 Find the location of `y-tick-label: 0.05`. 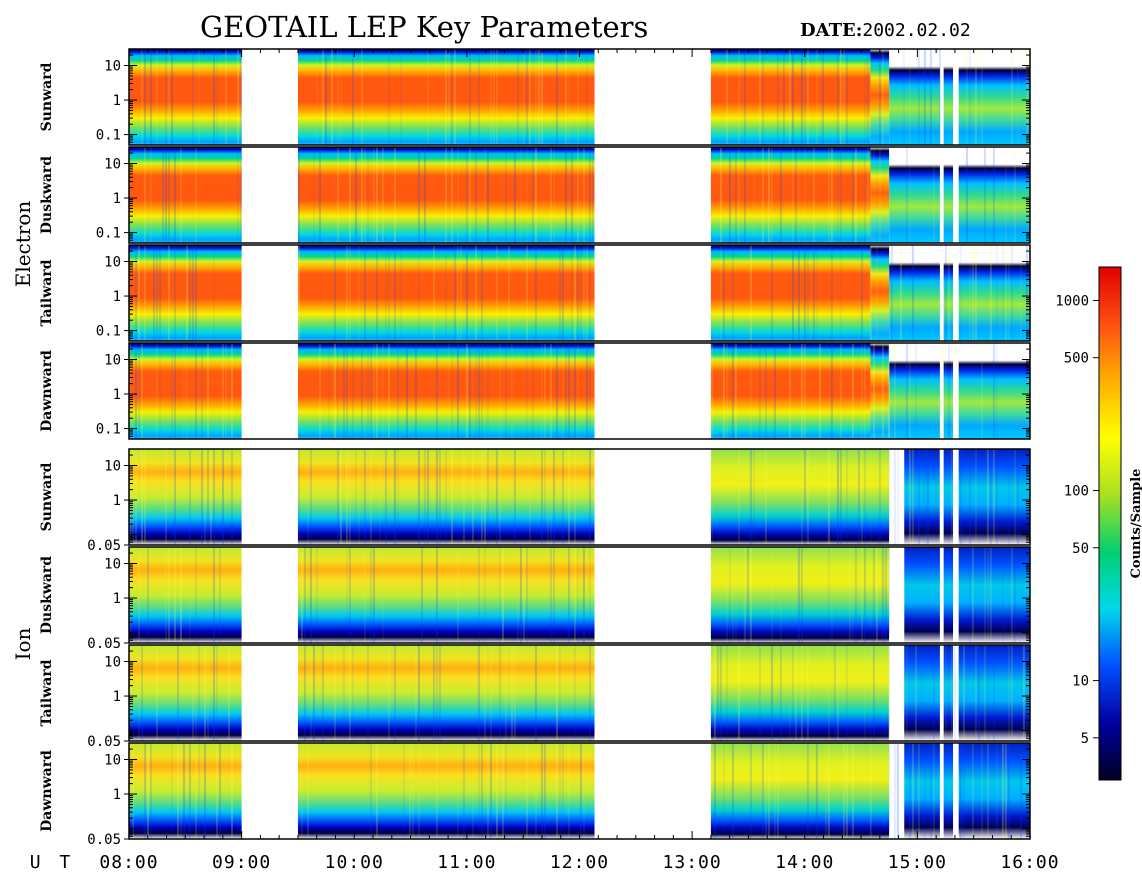

y-tick-label: 0.05 is located at coordinates (104, 546).